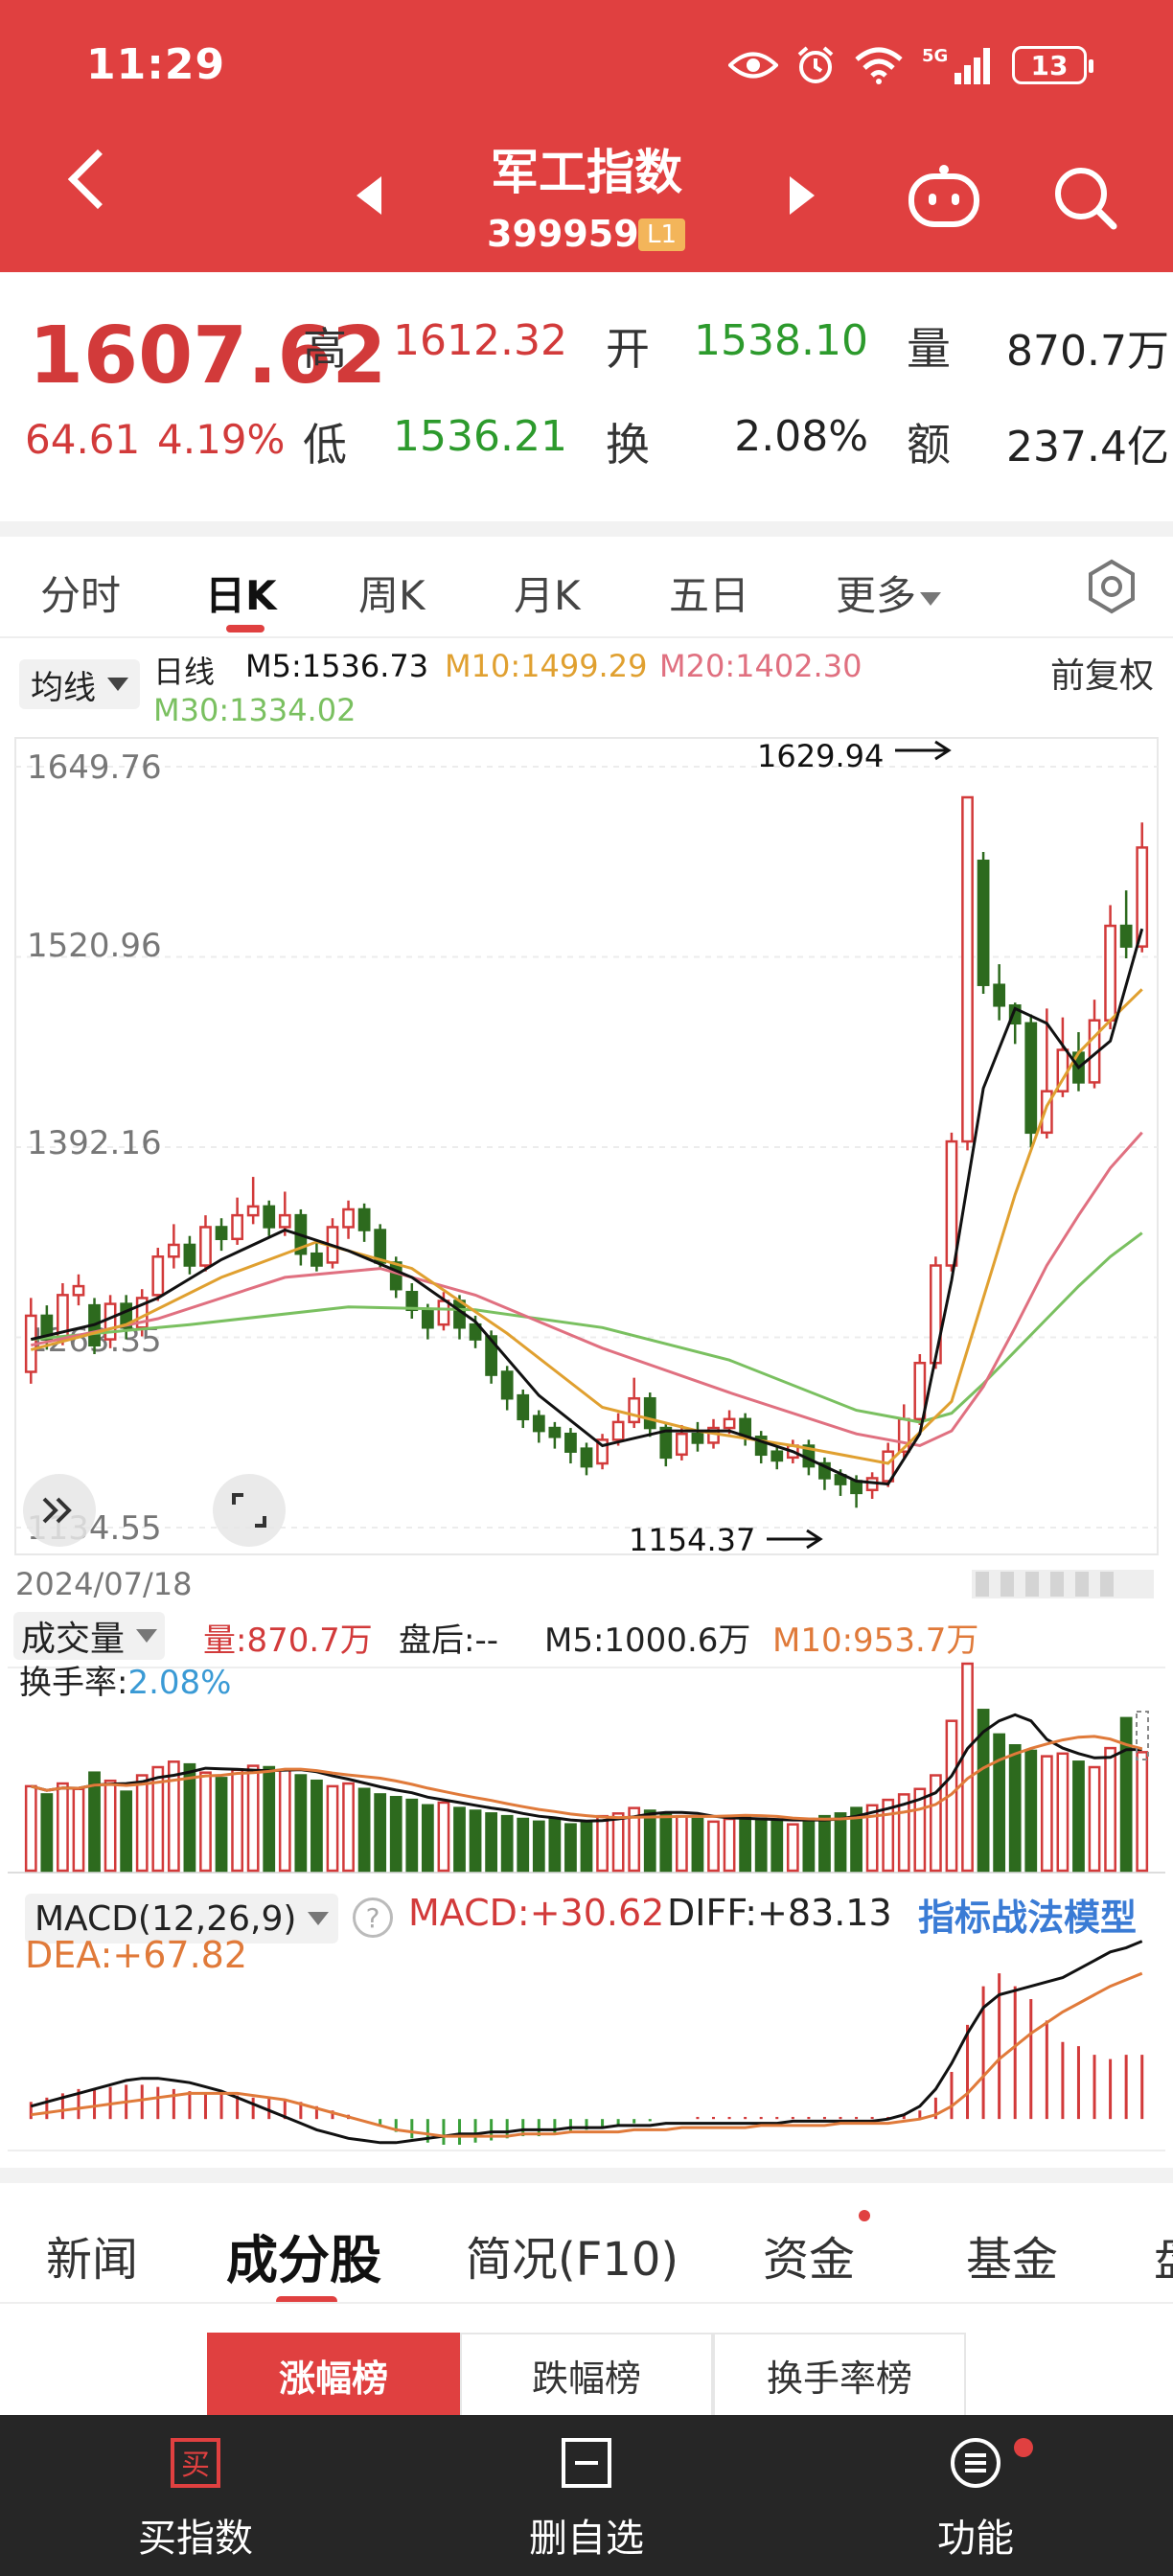  What do you see at coordinates (1084, 197) in the screenshot?
I see `search-icon` at bounding box center [1084, 197].